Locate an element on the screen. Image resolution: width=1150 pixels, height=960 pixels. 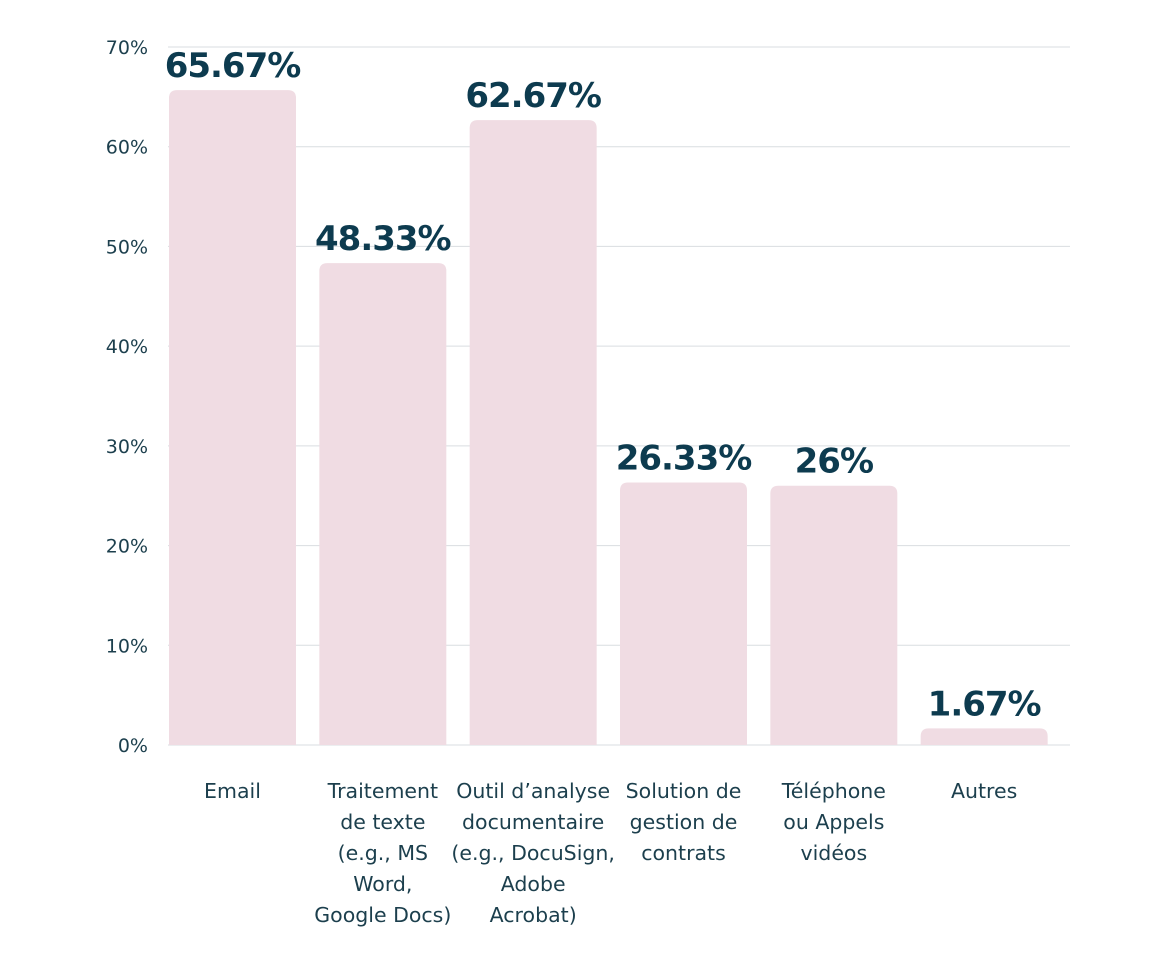
x-tick-label: Téléphone ou Appels vidéos is located at coordinates (833, 822).